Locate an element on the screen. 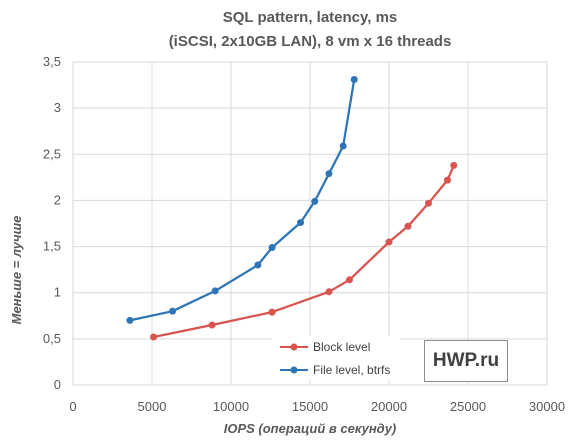  y-tick-label: 1 is located at coordinates (57, 292).